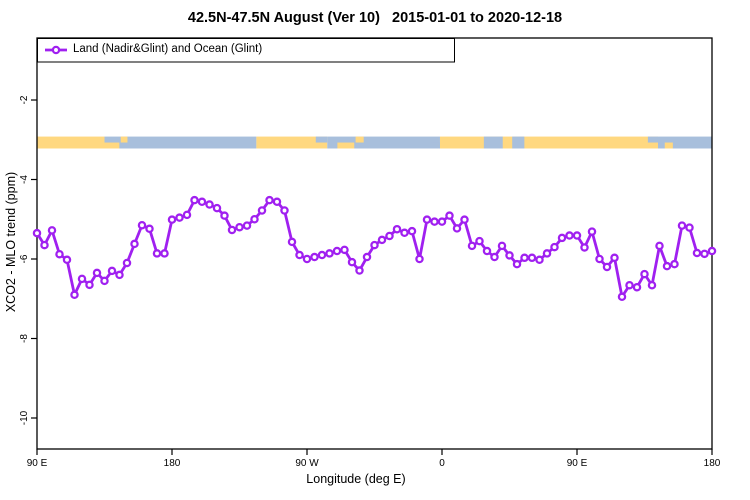 The height and width of the screenshot is (500, 750). What do you see at coordinates (356, 479) in the screenshot?
I see `x-axis-title: Longitude (deg E)` at bounding box center [356, 479].